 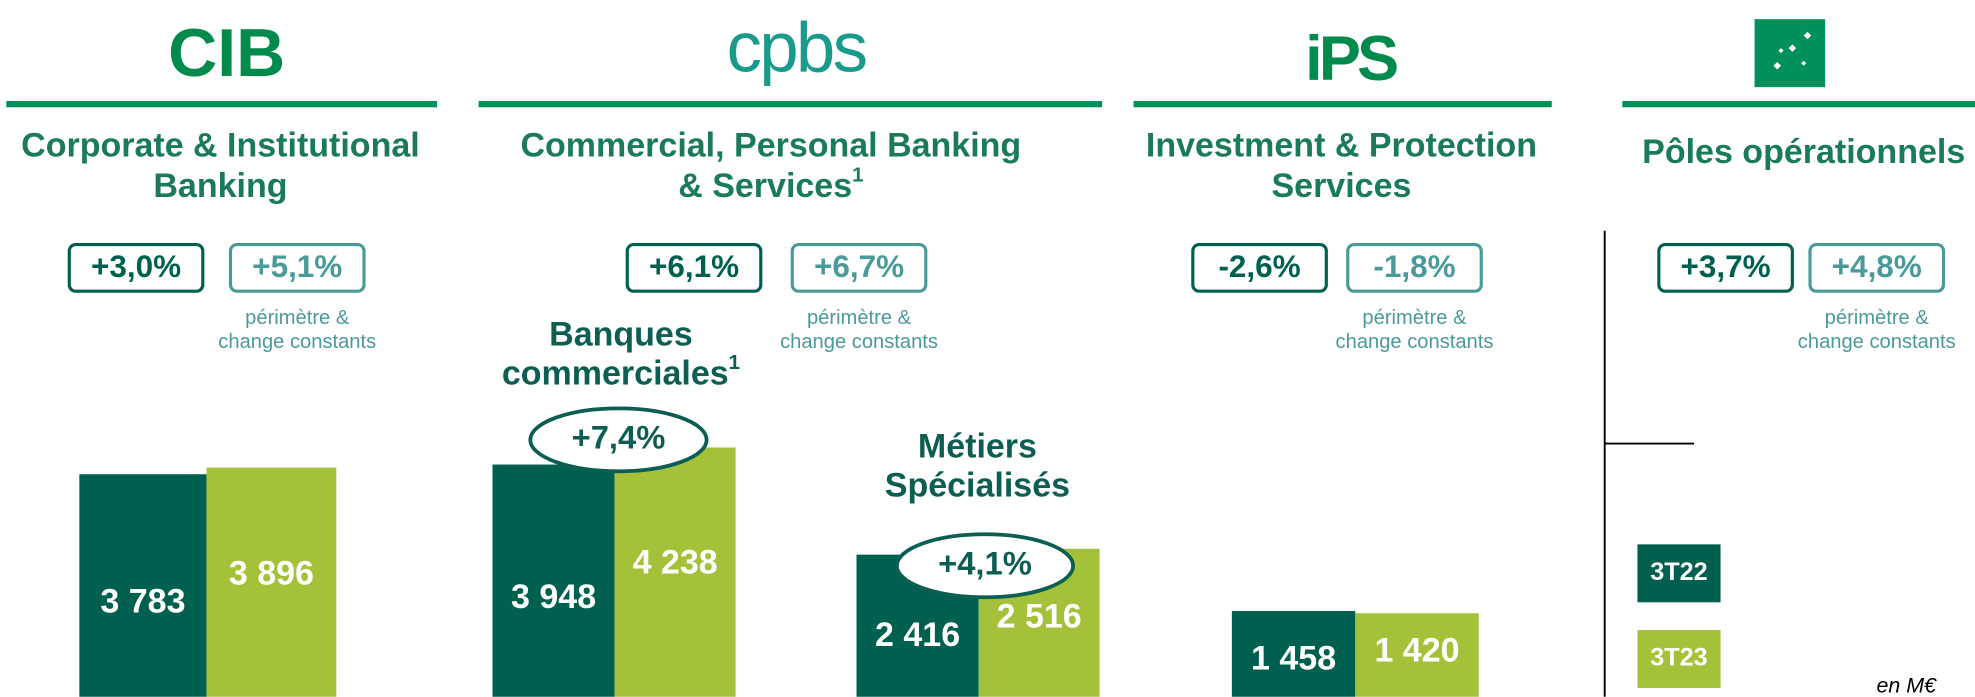 I want to click on growth-value: -1,8%, so click(x=1414, y=266).